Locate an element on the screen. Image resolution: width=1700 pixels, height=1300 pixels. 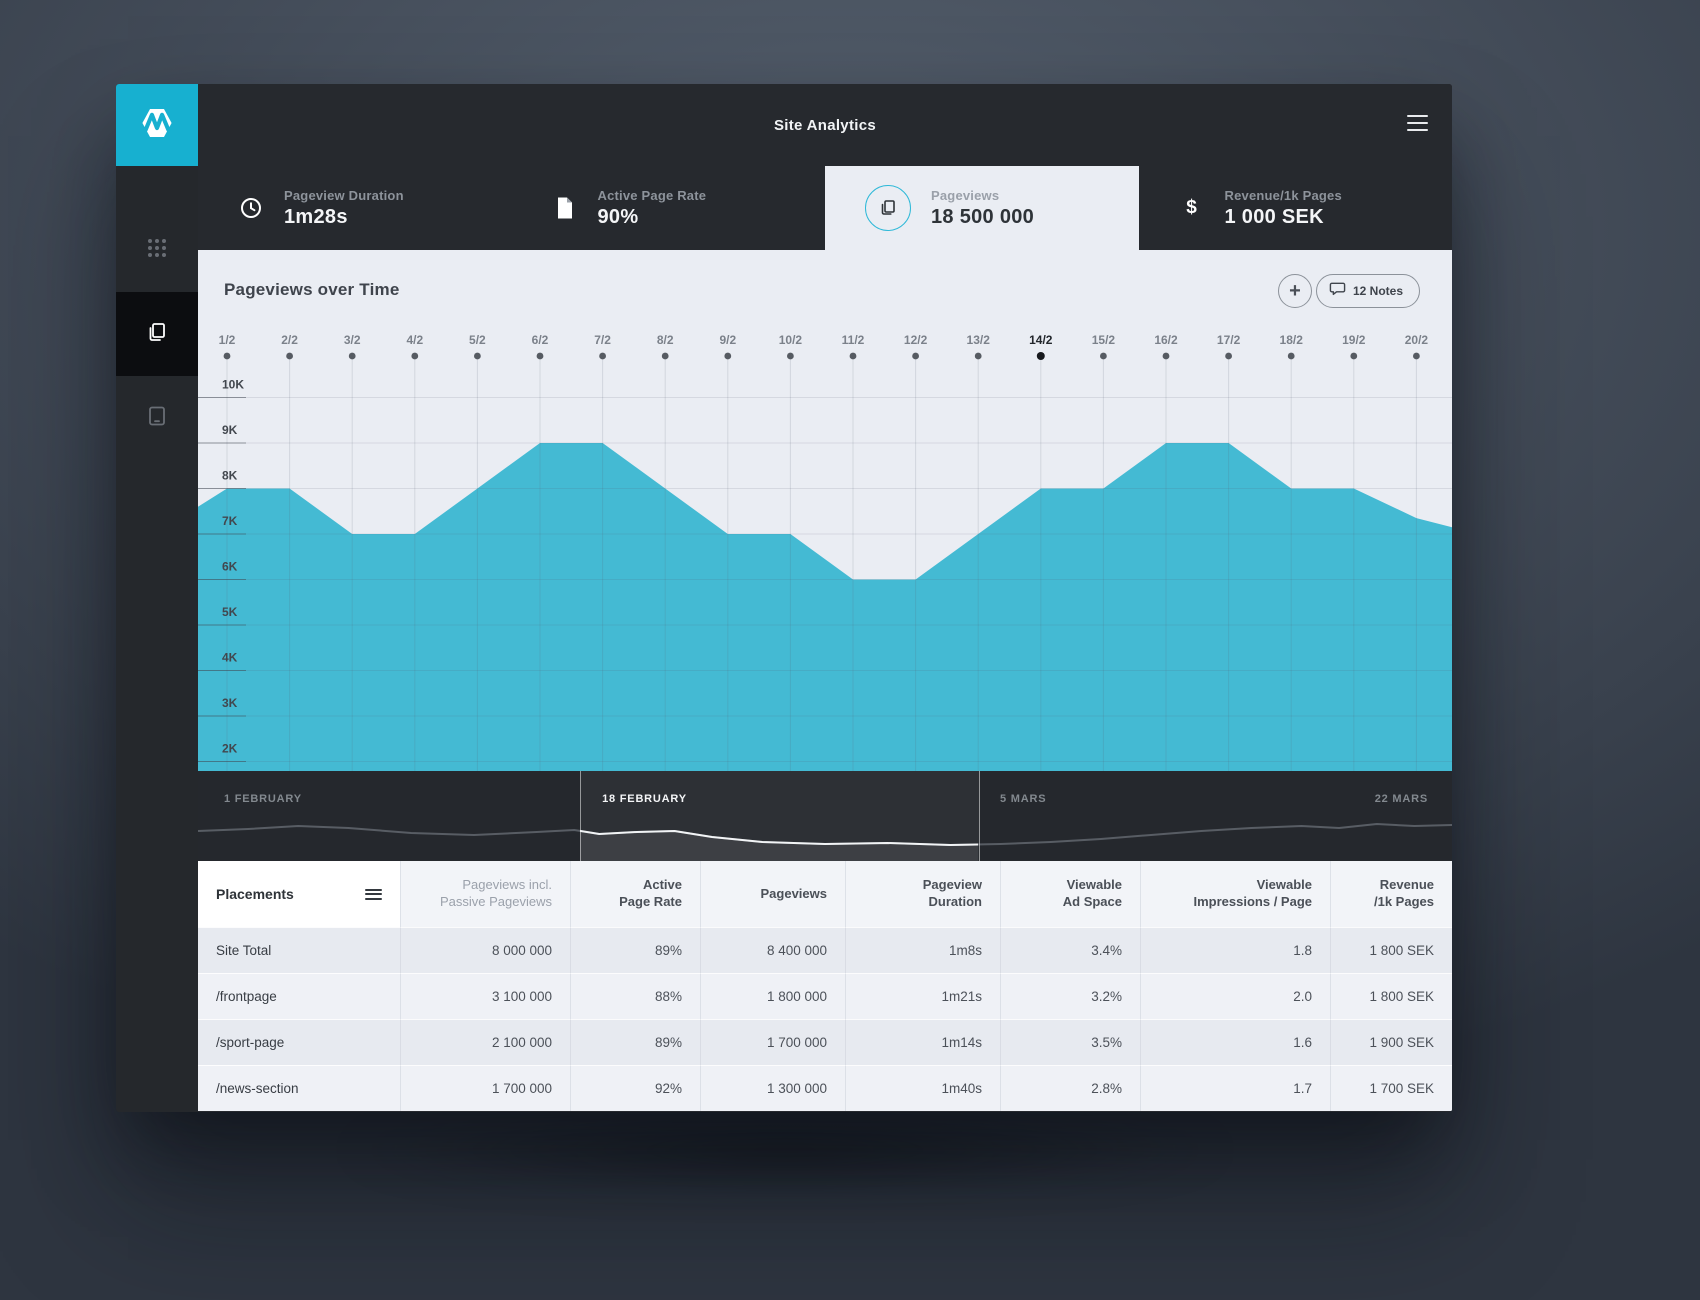
grid-icon is located at coordinates (157, 250).